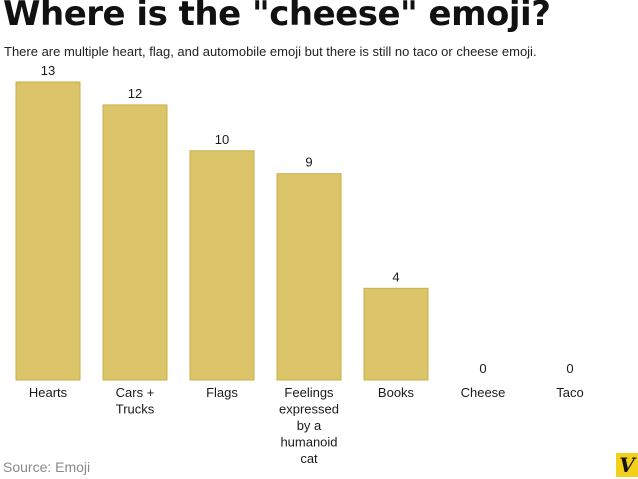 This screenshot has width=638, height=479. I want to click on x-tick-label-5: Cheese, so click(483, 392).